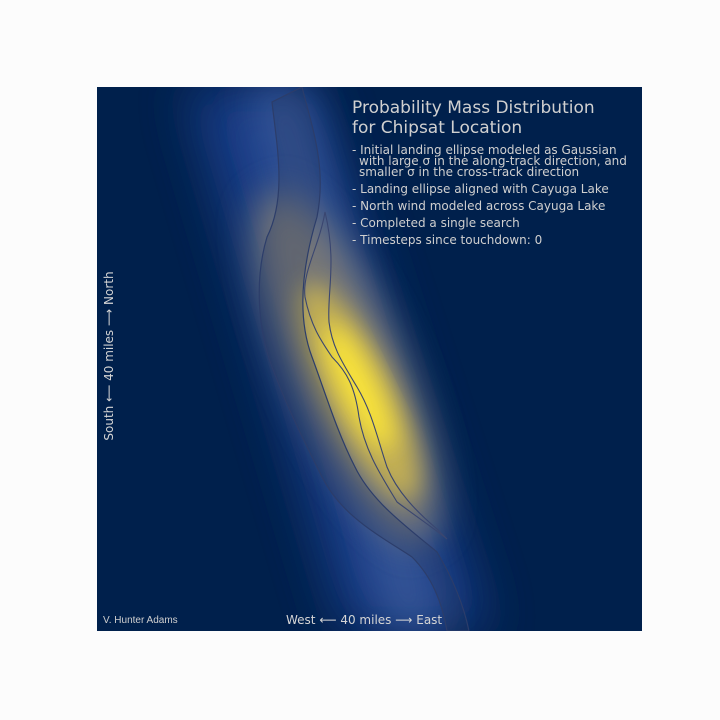 This screenshot has height=720, width=720. I want to click on lake-inner-boundary, so click(376, 375).